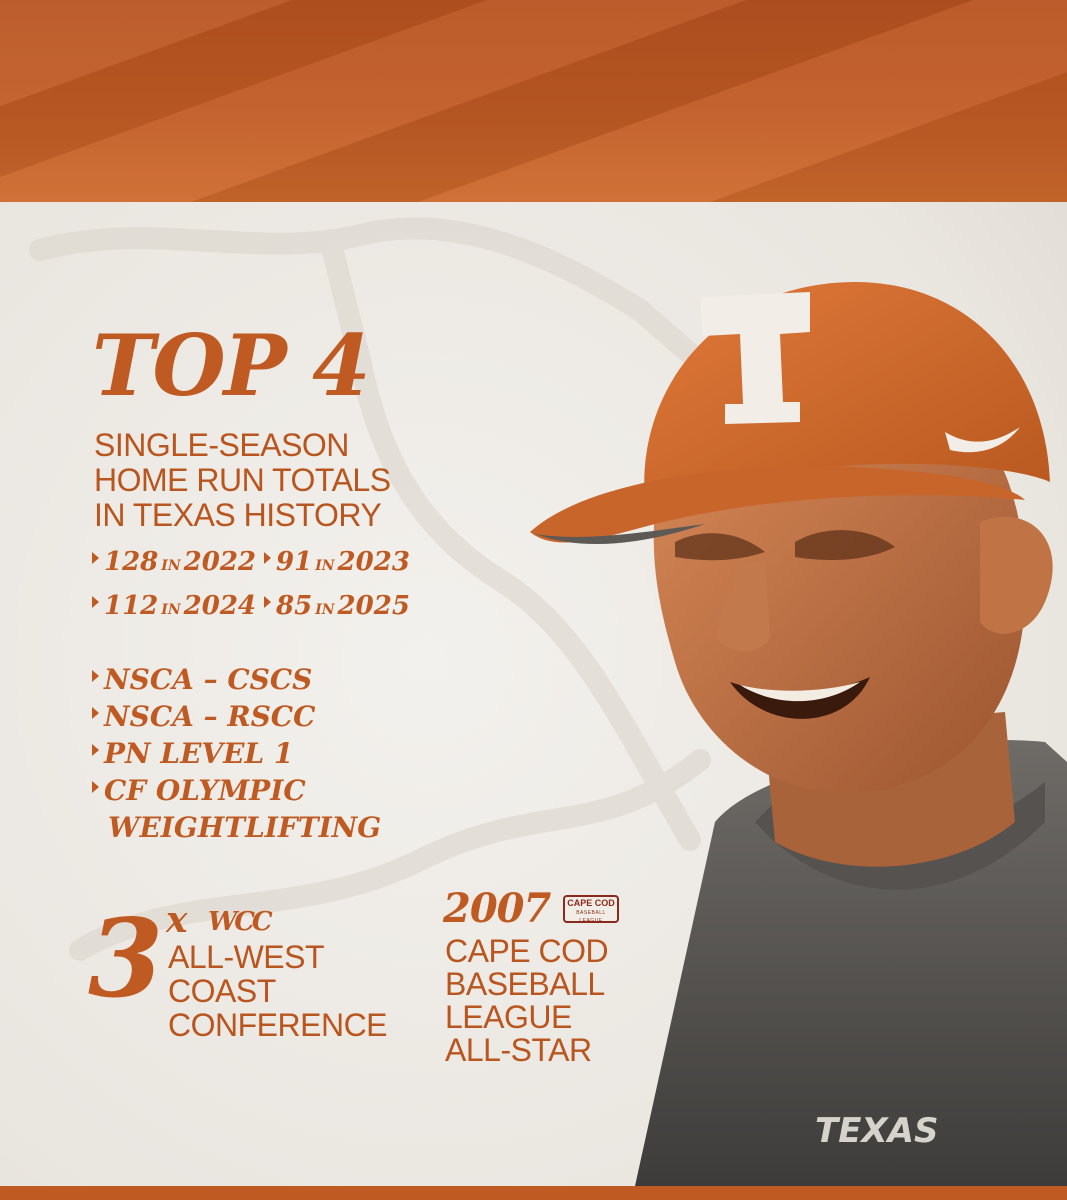 The width and height of the screenshot is (1067, 1200). What do you see at coordinates (720, 547) in the screenshot?
I see `eye-shadow-left` at bounding box center [720, 547].